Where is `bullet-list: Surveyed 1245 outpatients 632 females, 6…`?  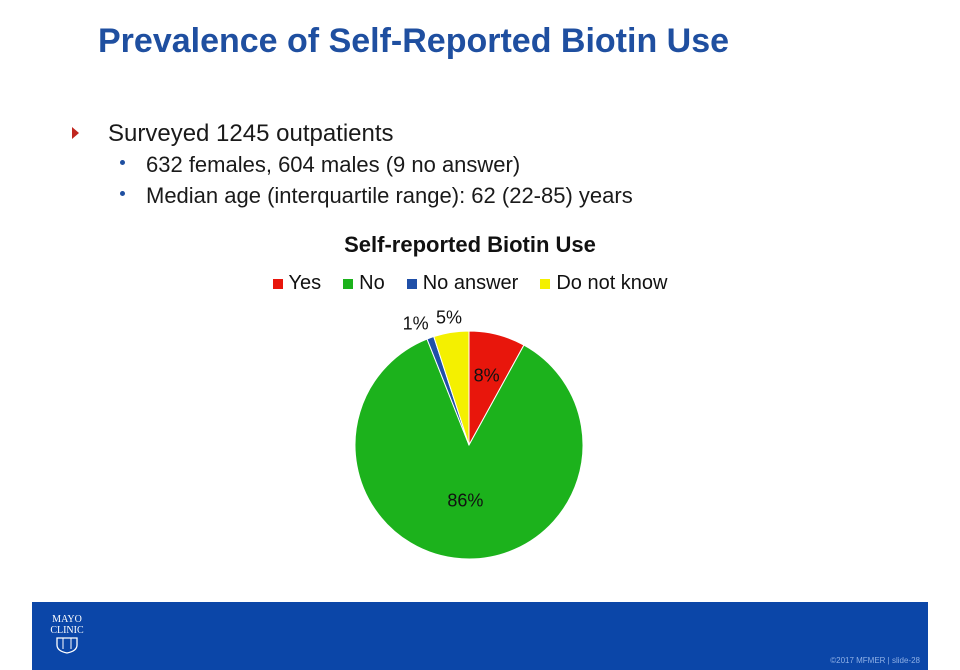
bullet-list: Surveyed 1245 outpatients 632 females, 6… is located at coordinates (351, 167).